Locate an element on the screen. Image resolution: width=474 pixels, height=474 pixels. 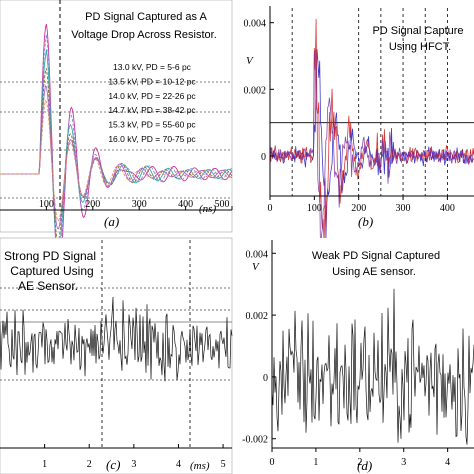
panel-d-x-tick-label: 3 is located at coordinates (403, 462).